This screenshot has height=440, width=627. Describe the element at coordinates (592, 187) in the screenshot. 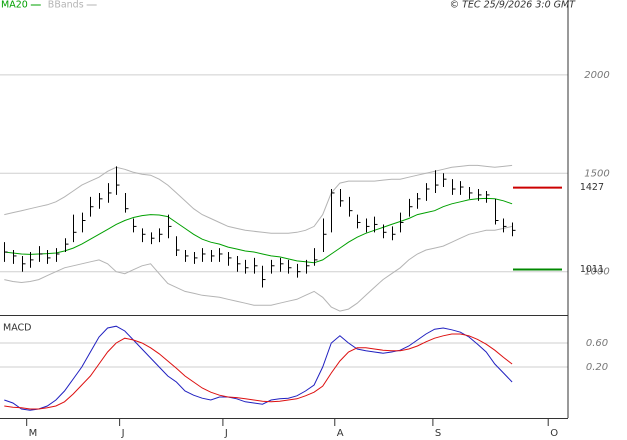

I see `price-level-label: 1427` at that location.